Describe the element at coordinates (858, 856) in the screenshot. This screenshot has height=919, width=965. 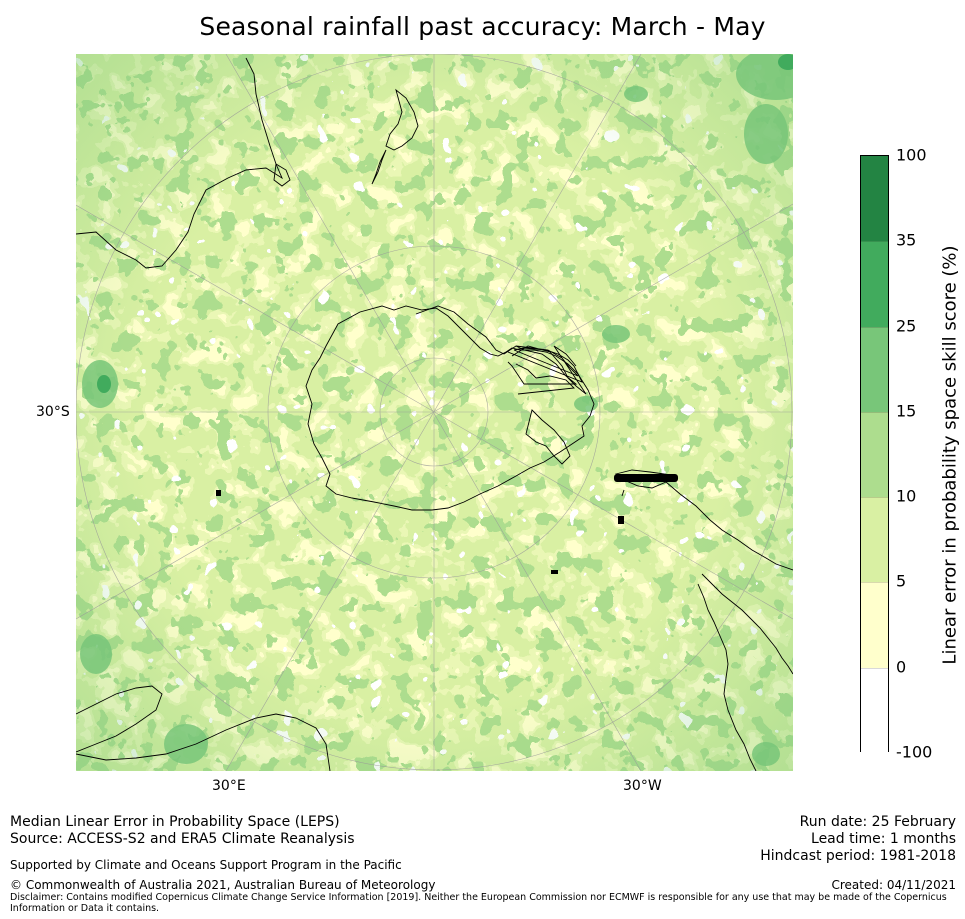
I see `hindcast-period: Hindcast period: 1981-2018` at that location.